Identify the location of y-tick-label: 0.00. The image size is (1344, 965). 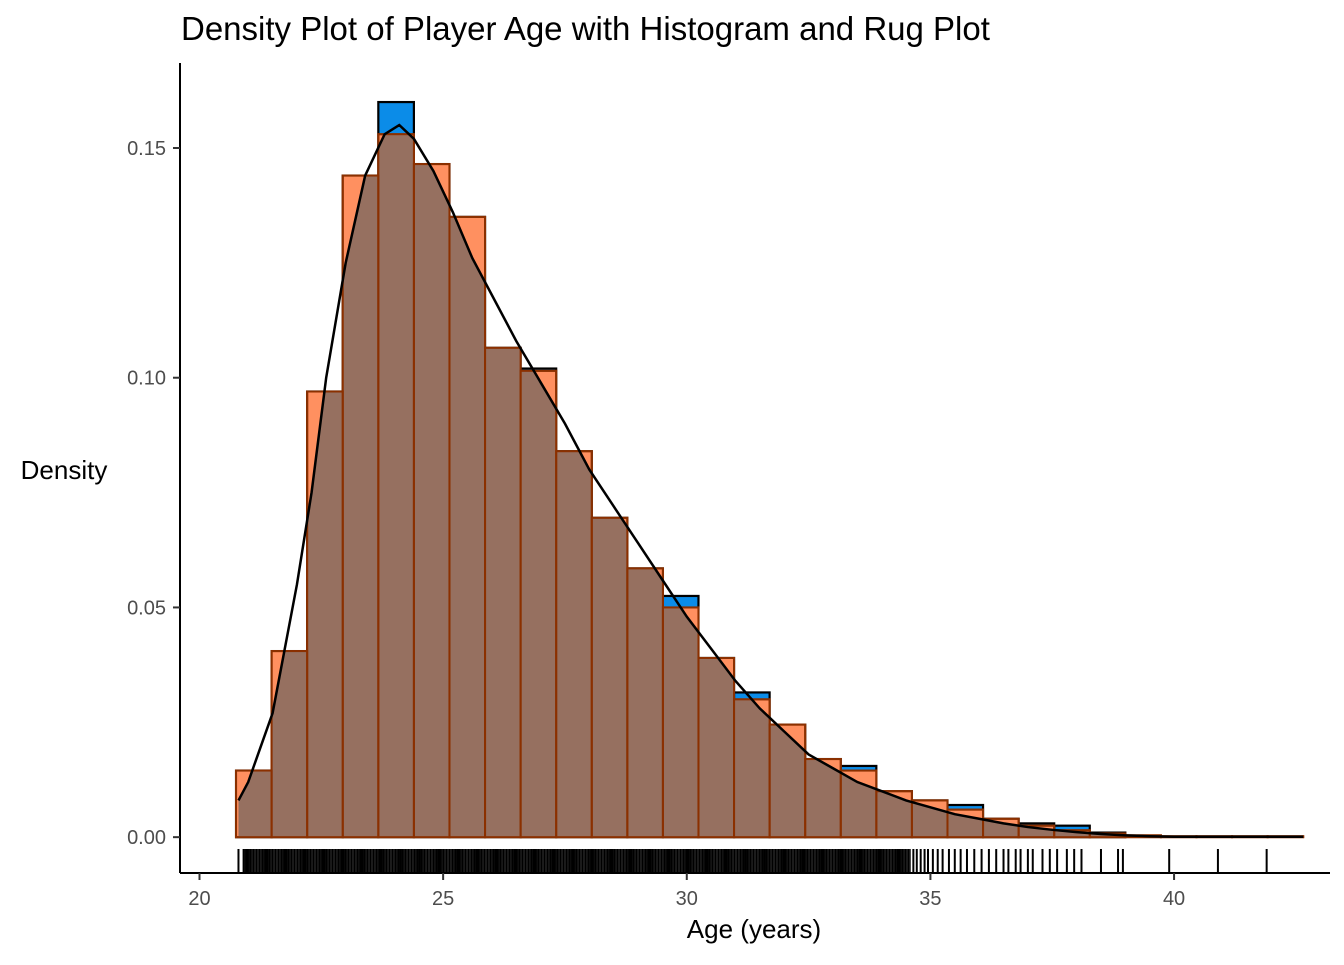
(146, 838).